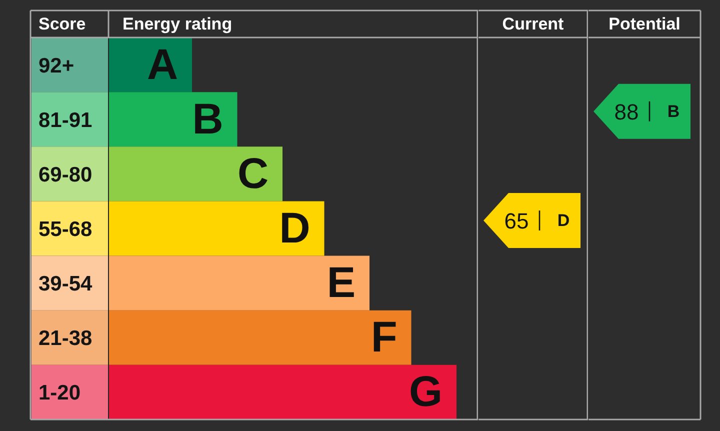  Describe the element at coordinates (563, 220) in the screenshot. I see `text: D` at that location.